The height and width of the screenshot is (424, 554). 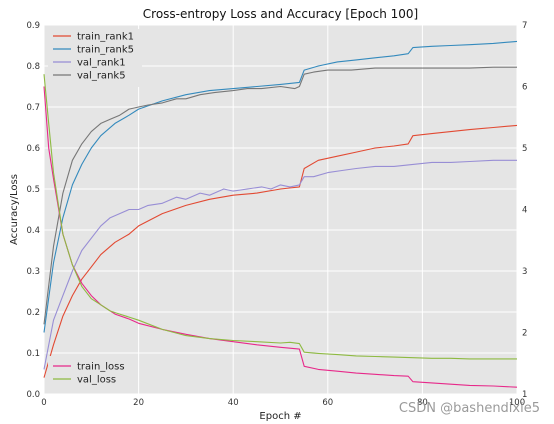 What do you see at coordinates (283, 403) in the screenshot?
I see `x-ticks: 0 20 40 60 80 100` at bounding box center [283, 403].